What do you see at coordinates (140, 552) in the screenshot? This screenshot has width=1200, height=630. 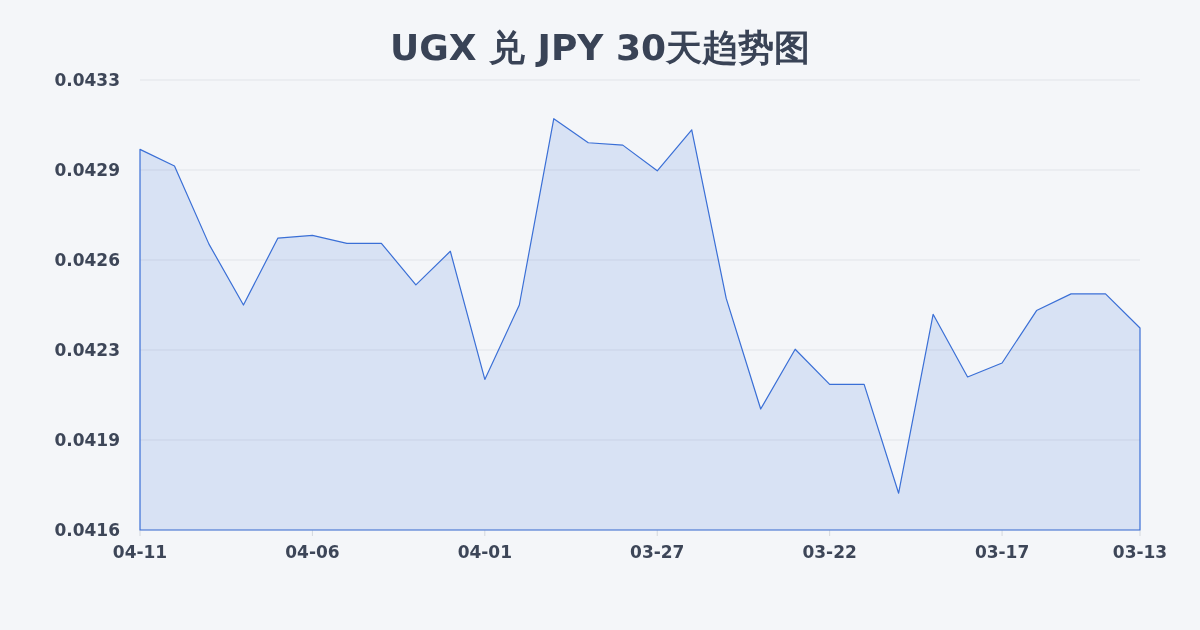 I see `x-tick-label: 04-11` at bounding box center [140, 552].